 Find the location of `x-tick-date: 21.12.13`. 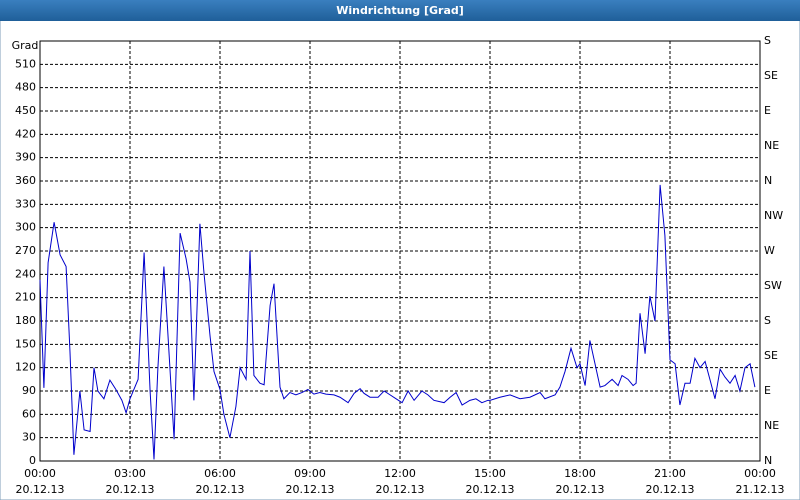

x-tick-date: 21.12.13 is located at coordinates (760, 489).